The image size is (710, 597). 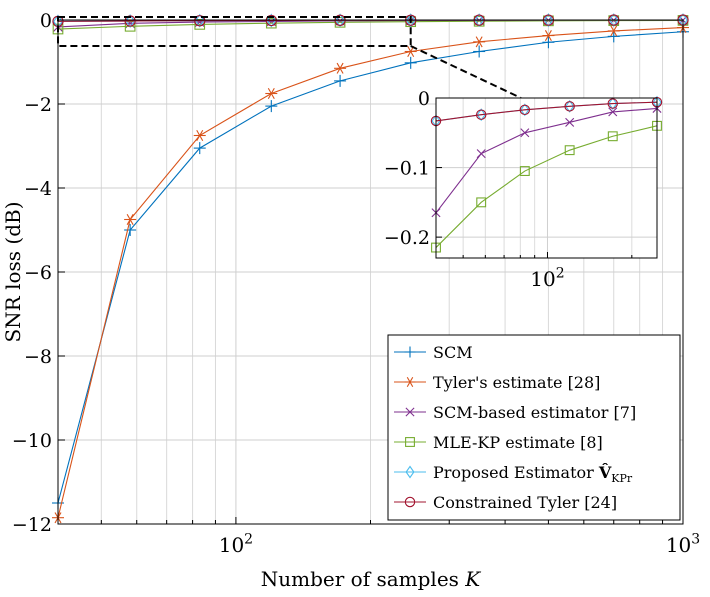 I want to click on x-tick-label-1000: 10³, so click(x=683, y=544).